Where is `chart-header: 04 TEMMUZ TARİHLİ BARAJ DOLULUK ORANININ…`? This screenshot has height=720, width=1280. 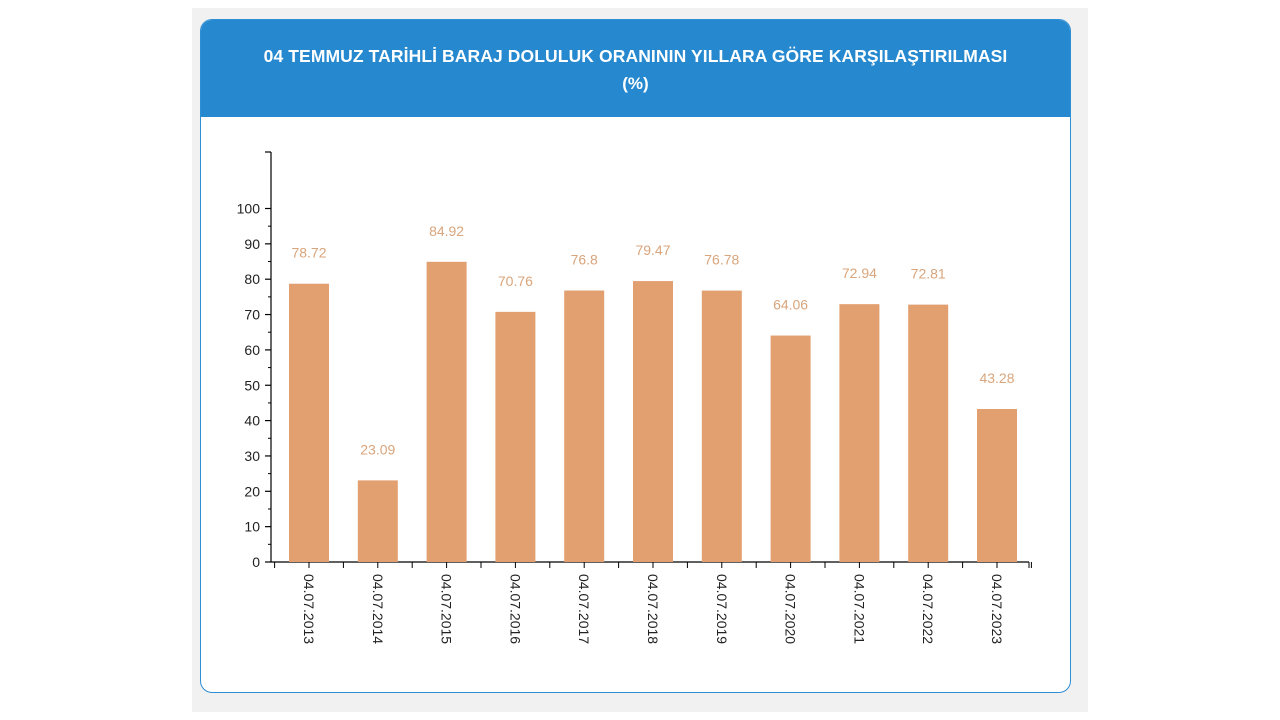 chart-header: 04 TEMMUZ TARİHLİ BARAJ DOLULUK ORANININ… is located at coordinates (635, 68).